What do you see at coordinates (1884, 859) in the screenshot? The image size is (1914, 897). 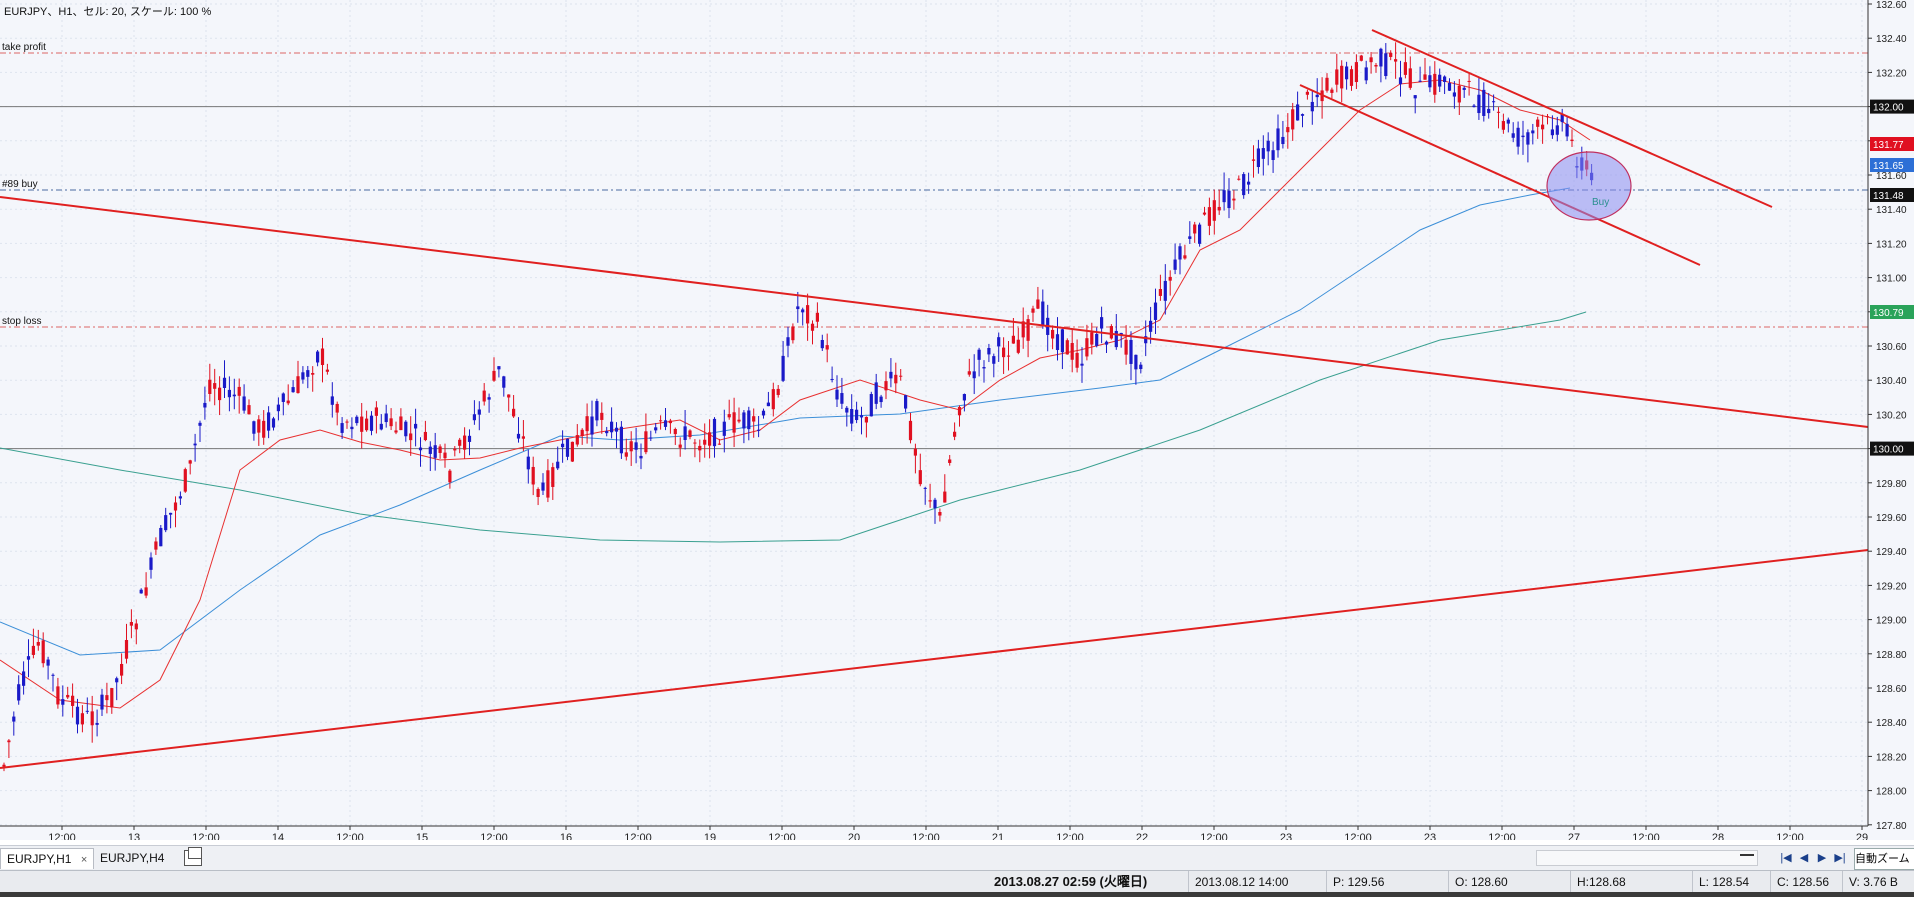 I see `auto-zoom-button: 自動ズーム` at bounding box center [1884, 859].